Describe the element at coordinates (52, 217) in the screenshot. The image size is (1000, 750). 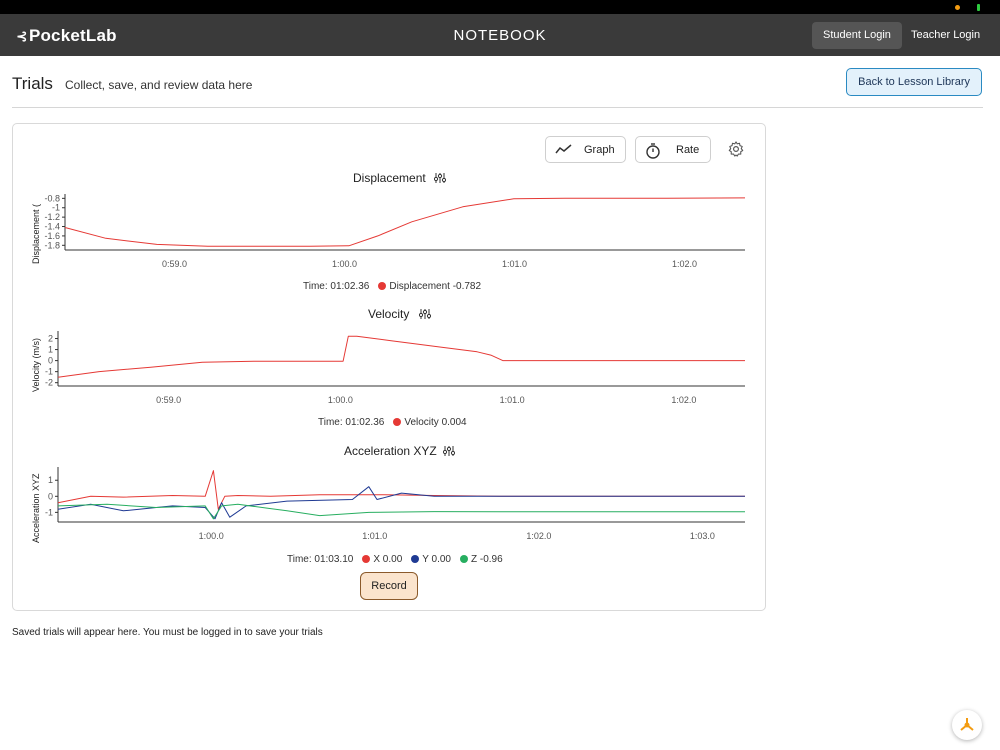
I see `y-tick-label: -1.2` at that location.